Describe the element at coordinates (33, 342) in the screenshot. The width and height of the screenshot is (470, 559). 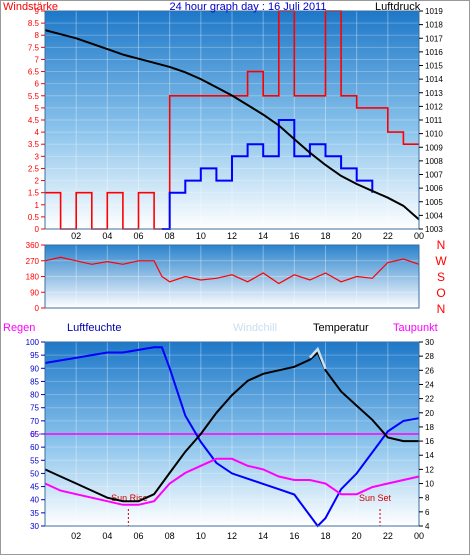
I see `humidity-tick-label: 100` at that location.